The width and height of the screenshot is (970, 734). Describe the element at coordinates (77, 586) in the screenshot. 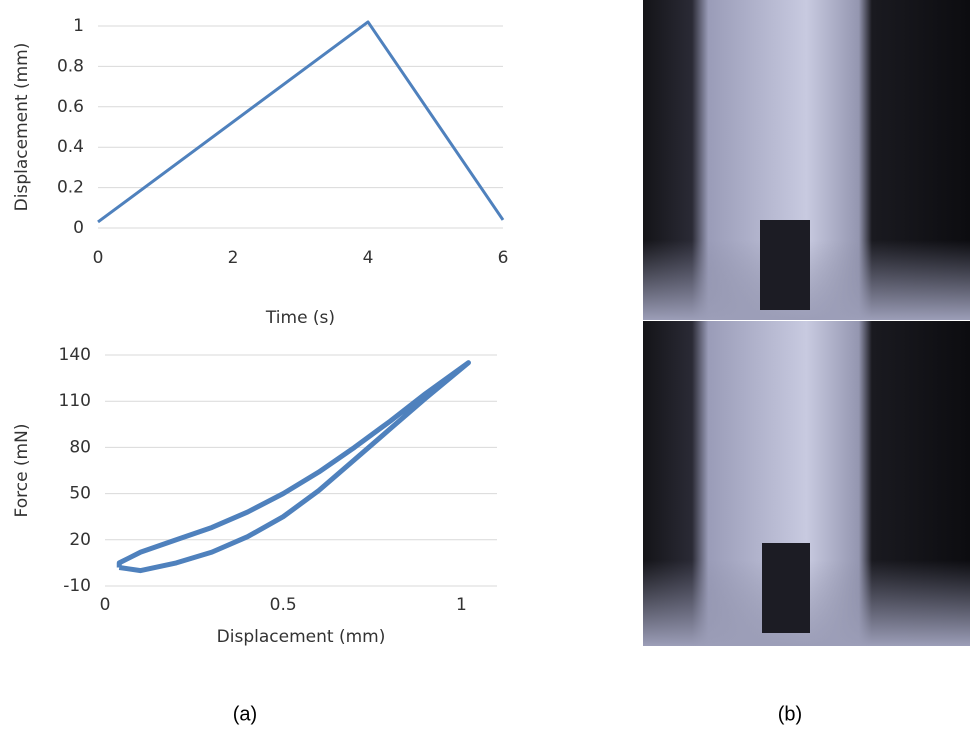

I see `y-tick-label: -10` at that location.